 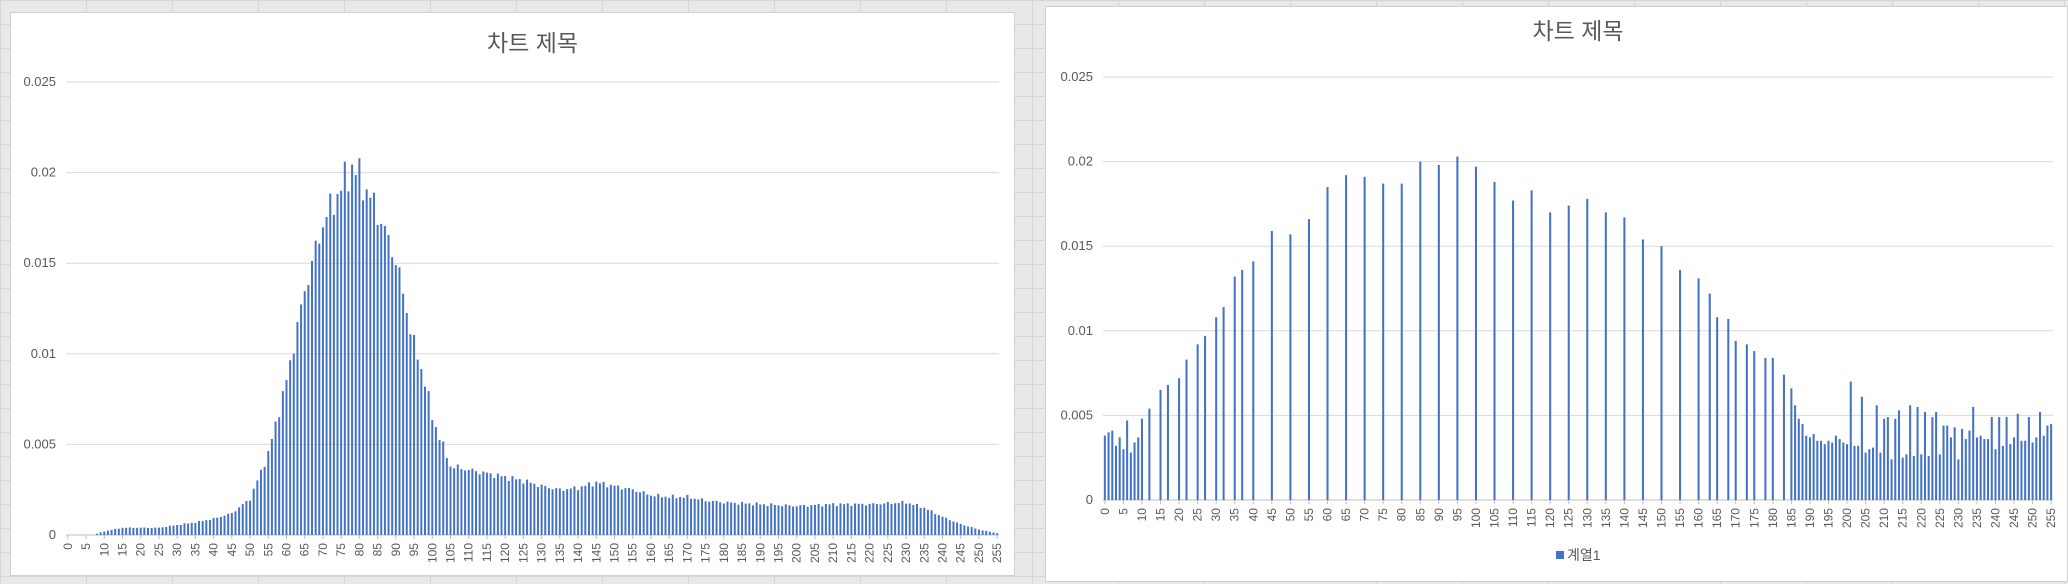 What do you see at coordinates (997, 553) in the screenshot?
I see `x-tick-label: 255` at bounding box center [997, 553].